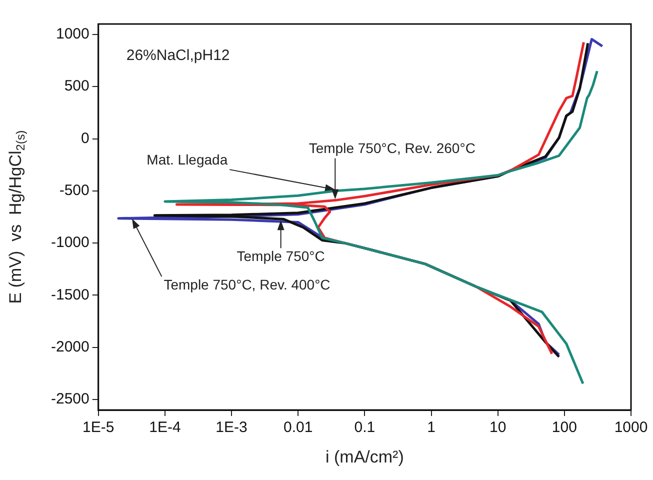  Describe the element at coordinates (247, 284) in the screenshot. I see `annotation: Temple 750°C, Rev. 400°C` at that location.